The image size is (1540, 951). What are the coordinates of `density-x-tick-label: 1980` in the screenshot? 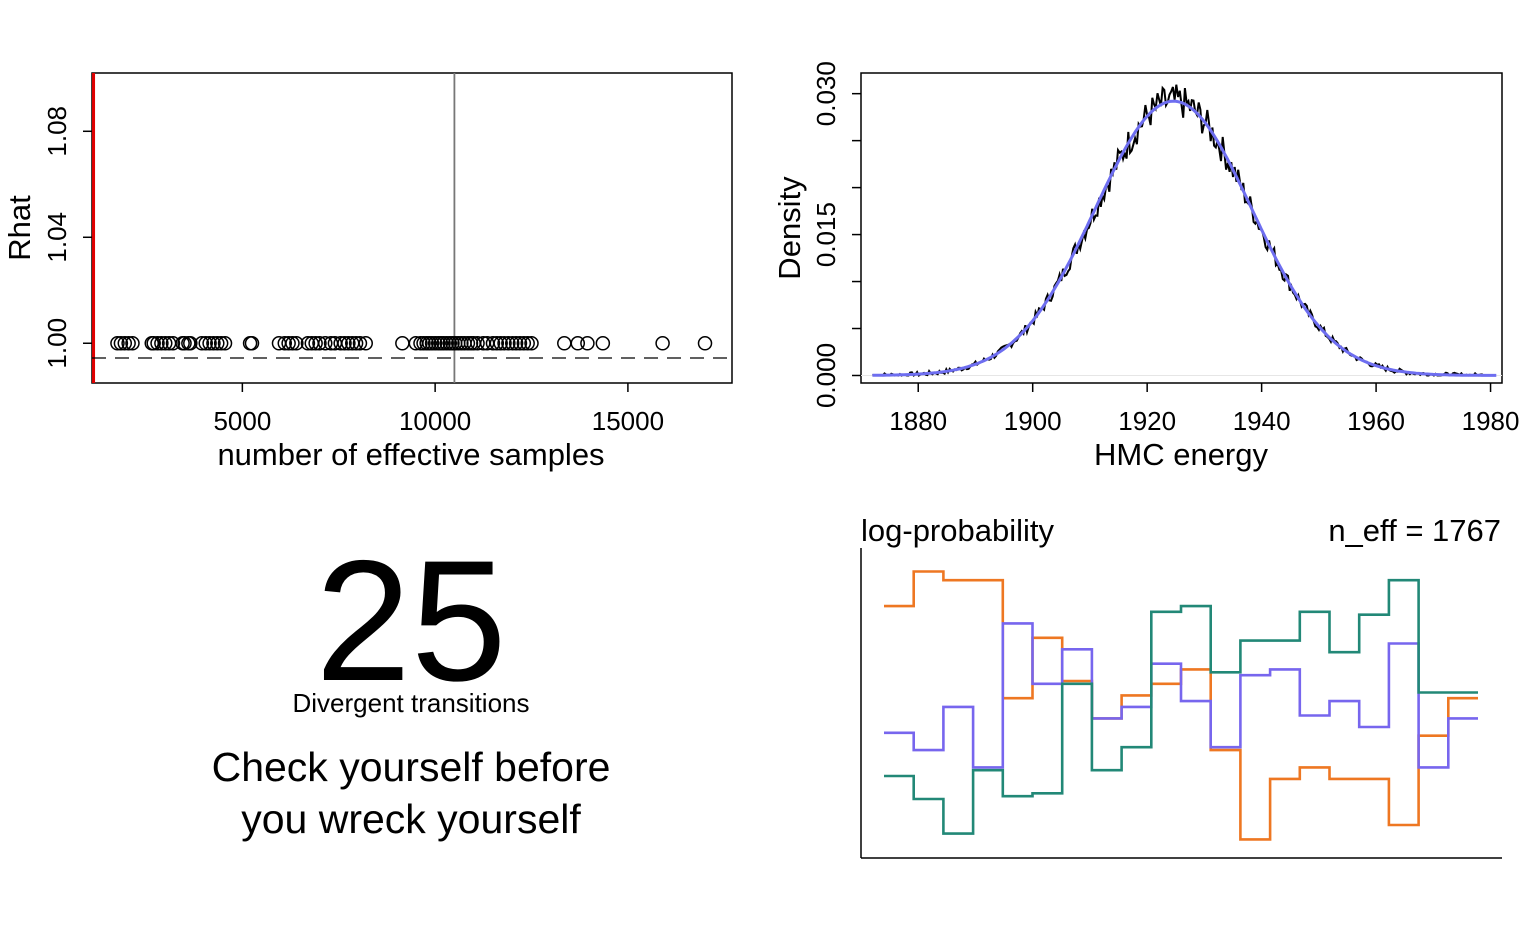 It's located at (1491, 421).